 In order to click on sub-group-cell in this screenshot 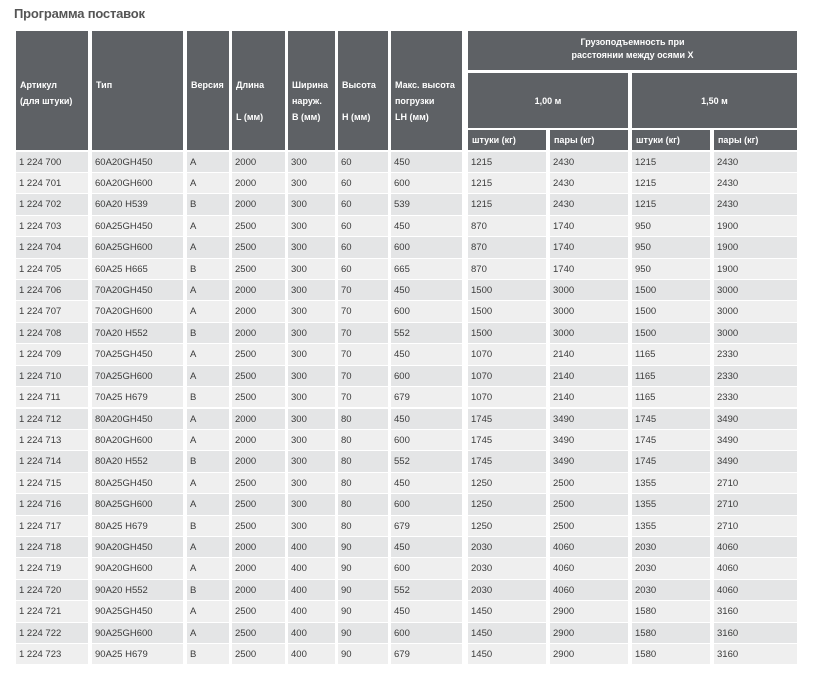, I will do `click(714, 100)`.